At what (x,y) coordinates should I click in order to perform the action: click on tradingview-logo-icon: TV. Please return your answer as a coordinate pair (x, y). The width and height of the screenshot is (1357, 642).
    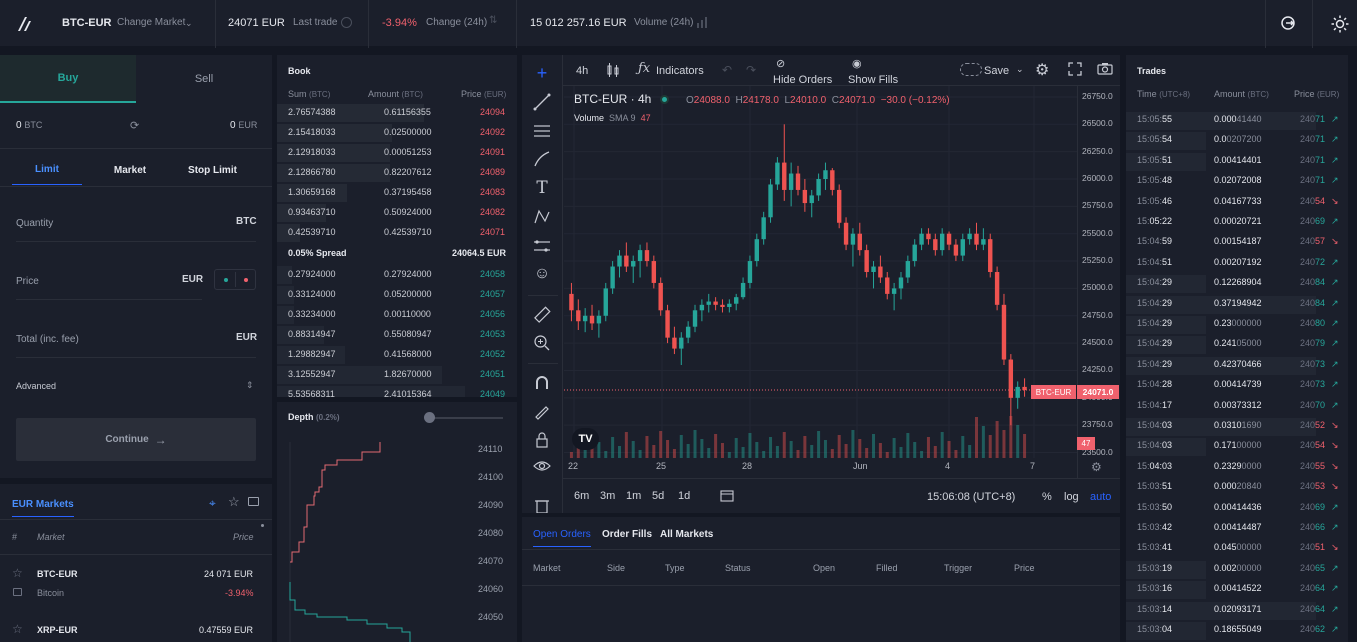
    Looking at the image, I should click on (585, 439).